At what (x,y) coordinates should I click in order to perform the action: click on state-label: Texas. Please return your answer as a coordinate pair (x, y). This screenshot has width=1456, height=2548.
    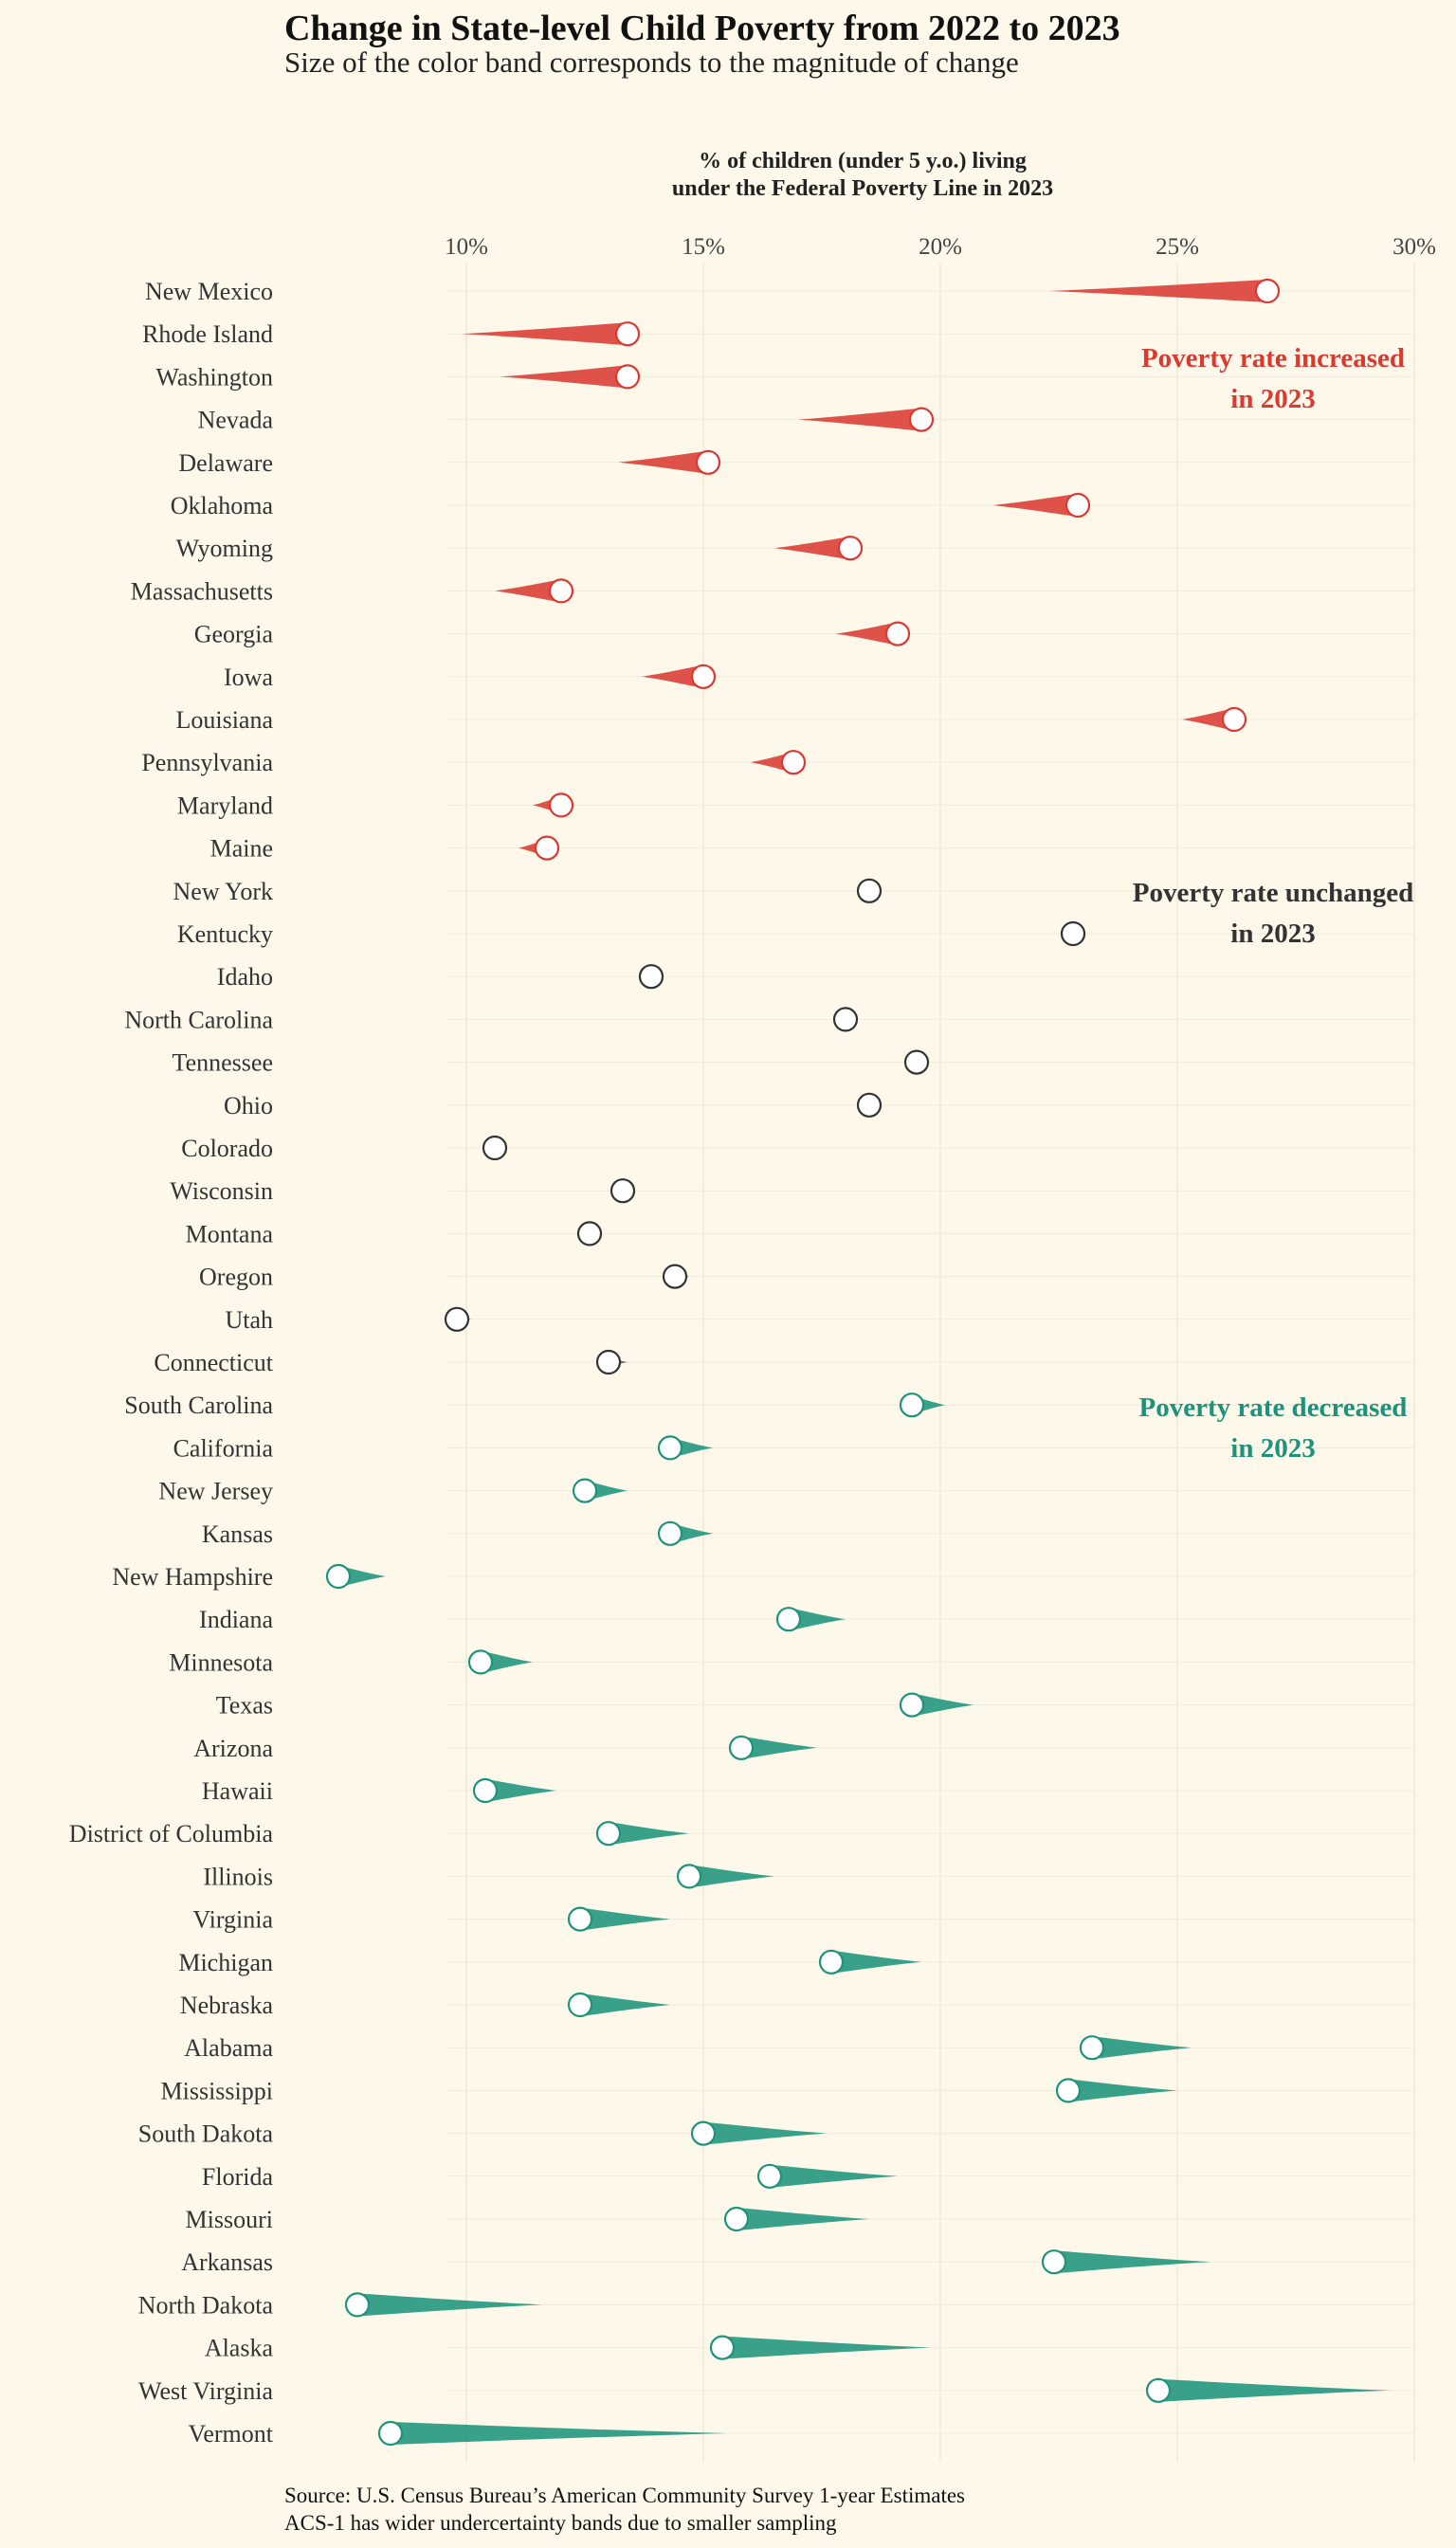
    Looking at the image, I should click on (244, 1706).